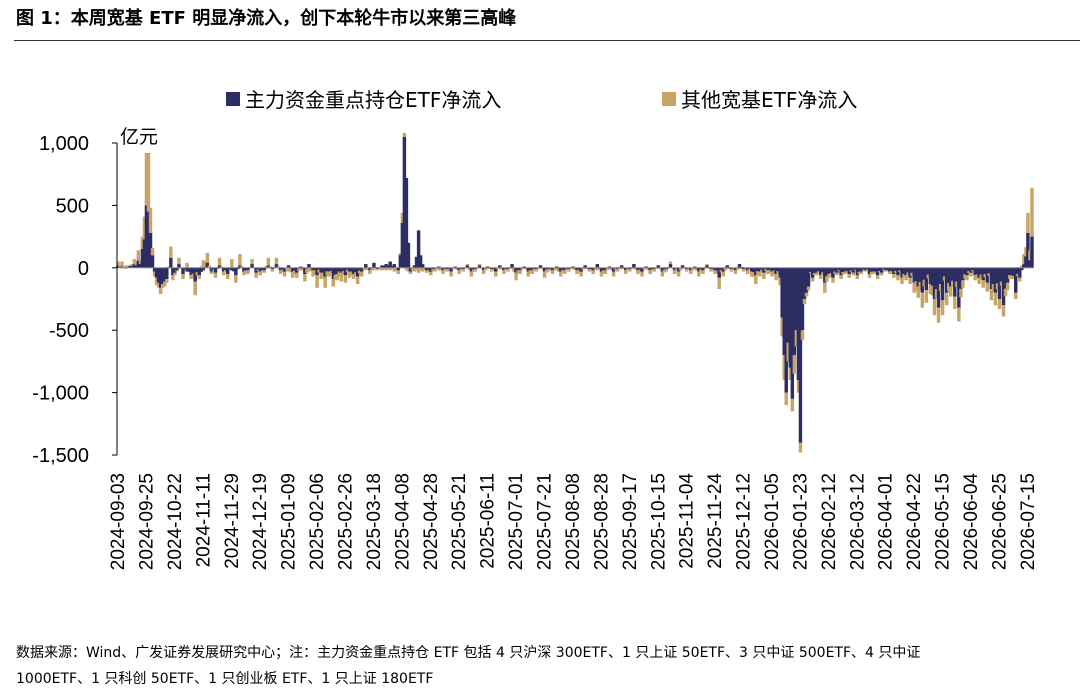 The image size is (1080, 692). What do you see at coordinates (772, 521) in the screenshot?
I see `x-tick-label: 2026-01-05` at bounding box center [772, 521].